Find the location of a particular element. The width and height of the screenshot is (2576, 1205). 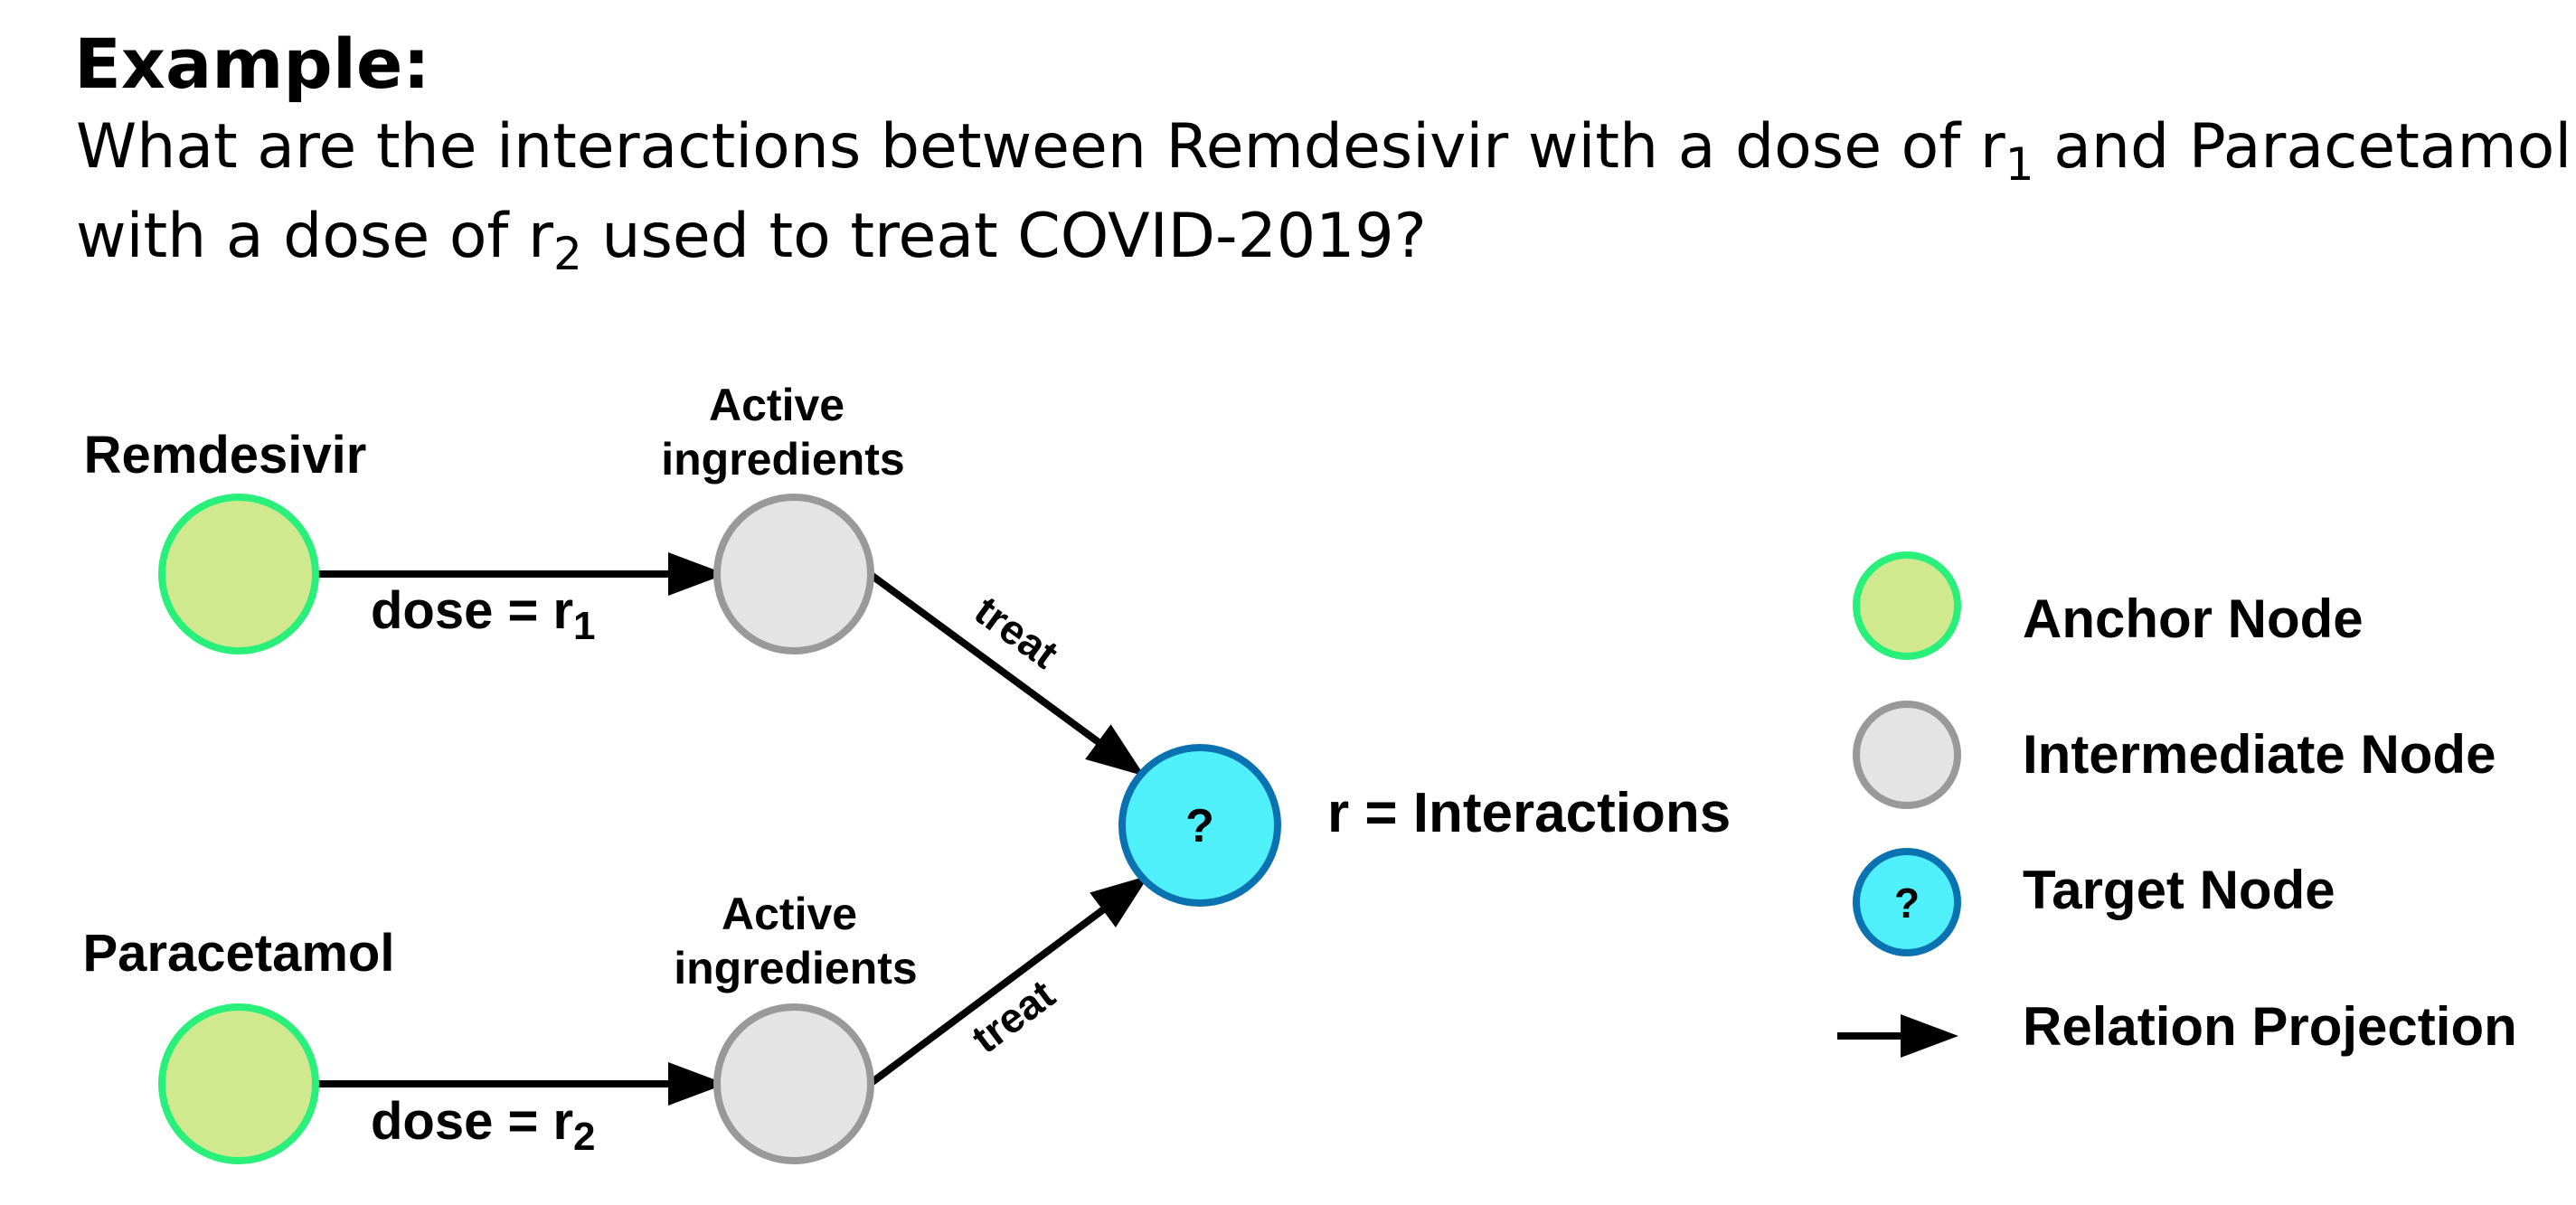

anchor-label-paracetamol: Paracetamol is located at coordinates (239, 953).